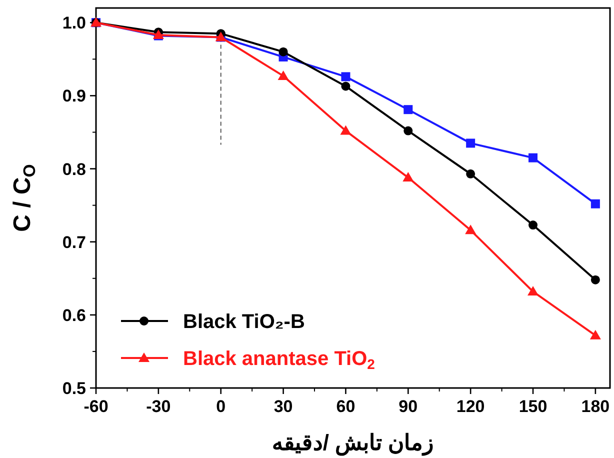 This screenshot has width=614, height=458. What do you see at coordinates (346, 406) in the screenshot?
I see `x-tick-label: 60` at bounding box center [346, 406].